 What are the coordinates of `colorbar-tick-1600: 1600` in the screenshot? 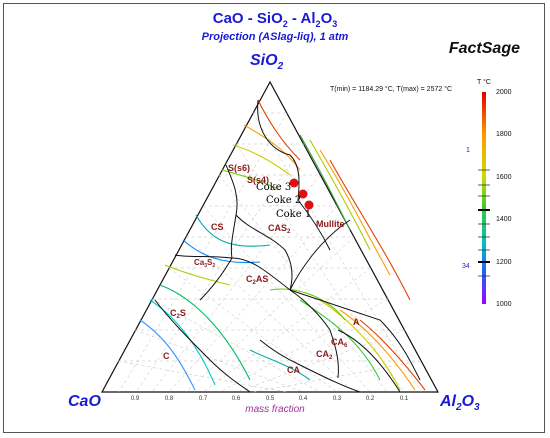 It's located at (504, 177).